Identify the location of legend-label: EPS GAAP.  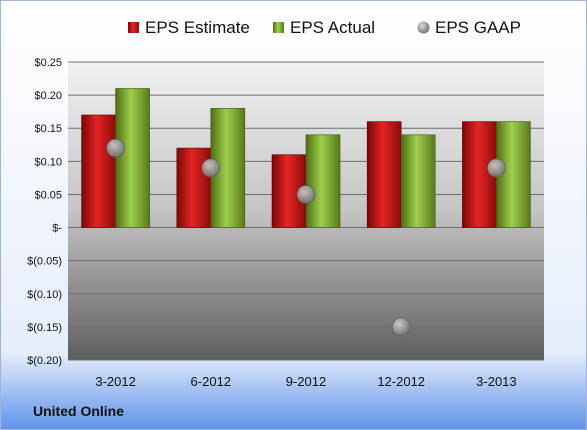
(478, 27).